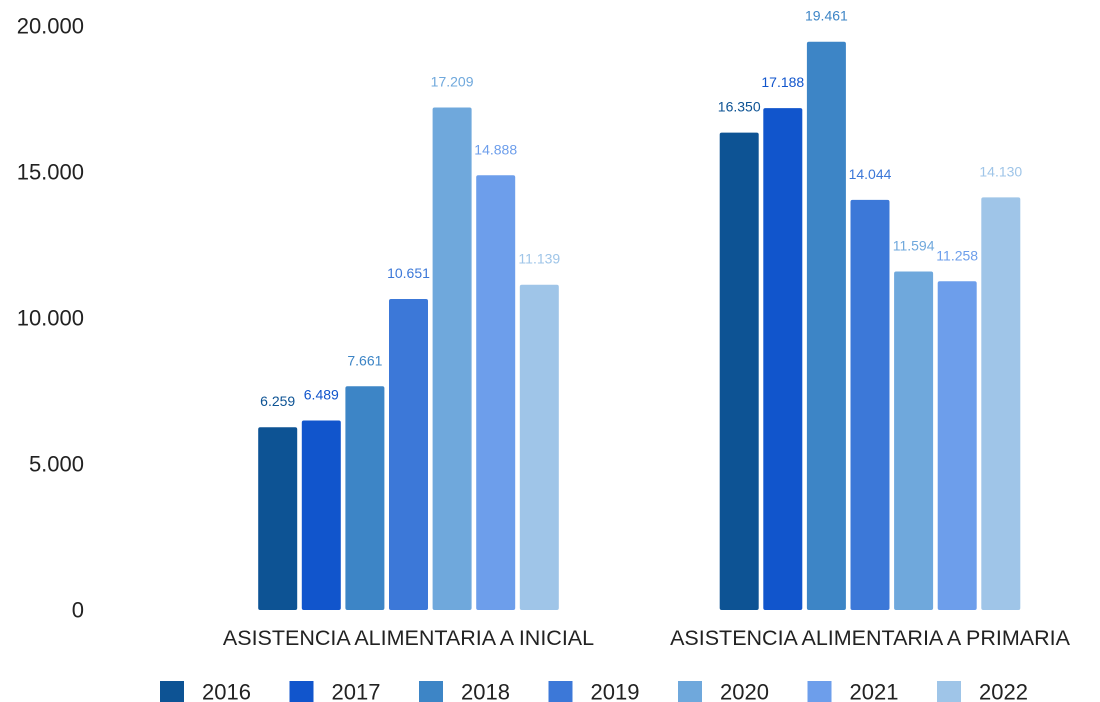  I want to click on legend: 2016 2017 2018 2019 2020 2021 2022, so click(594, 691).